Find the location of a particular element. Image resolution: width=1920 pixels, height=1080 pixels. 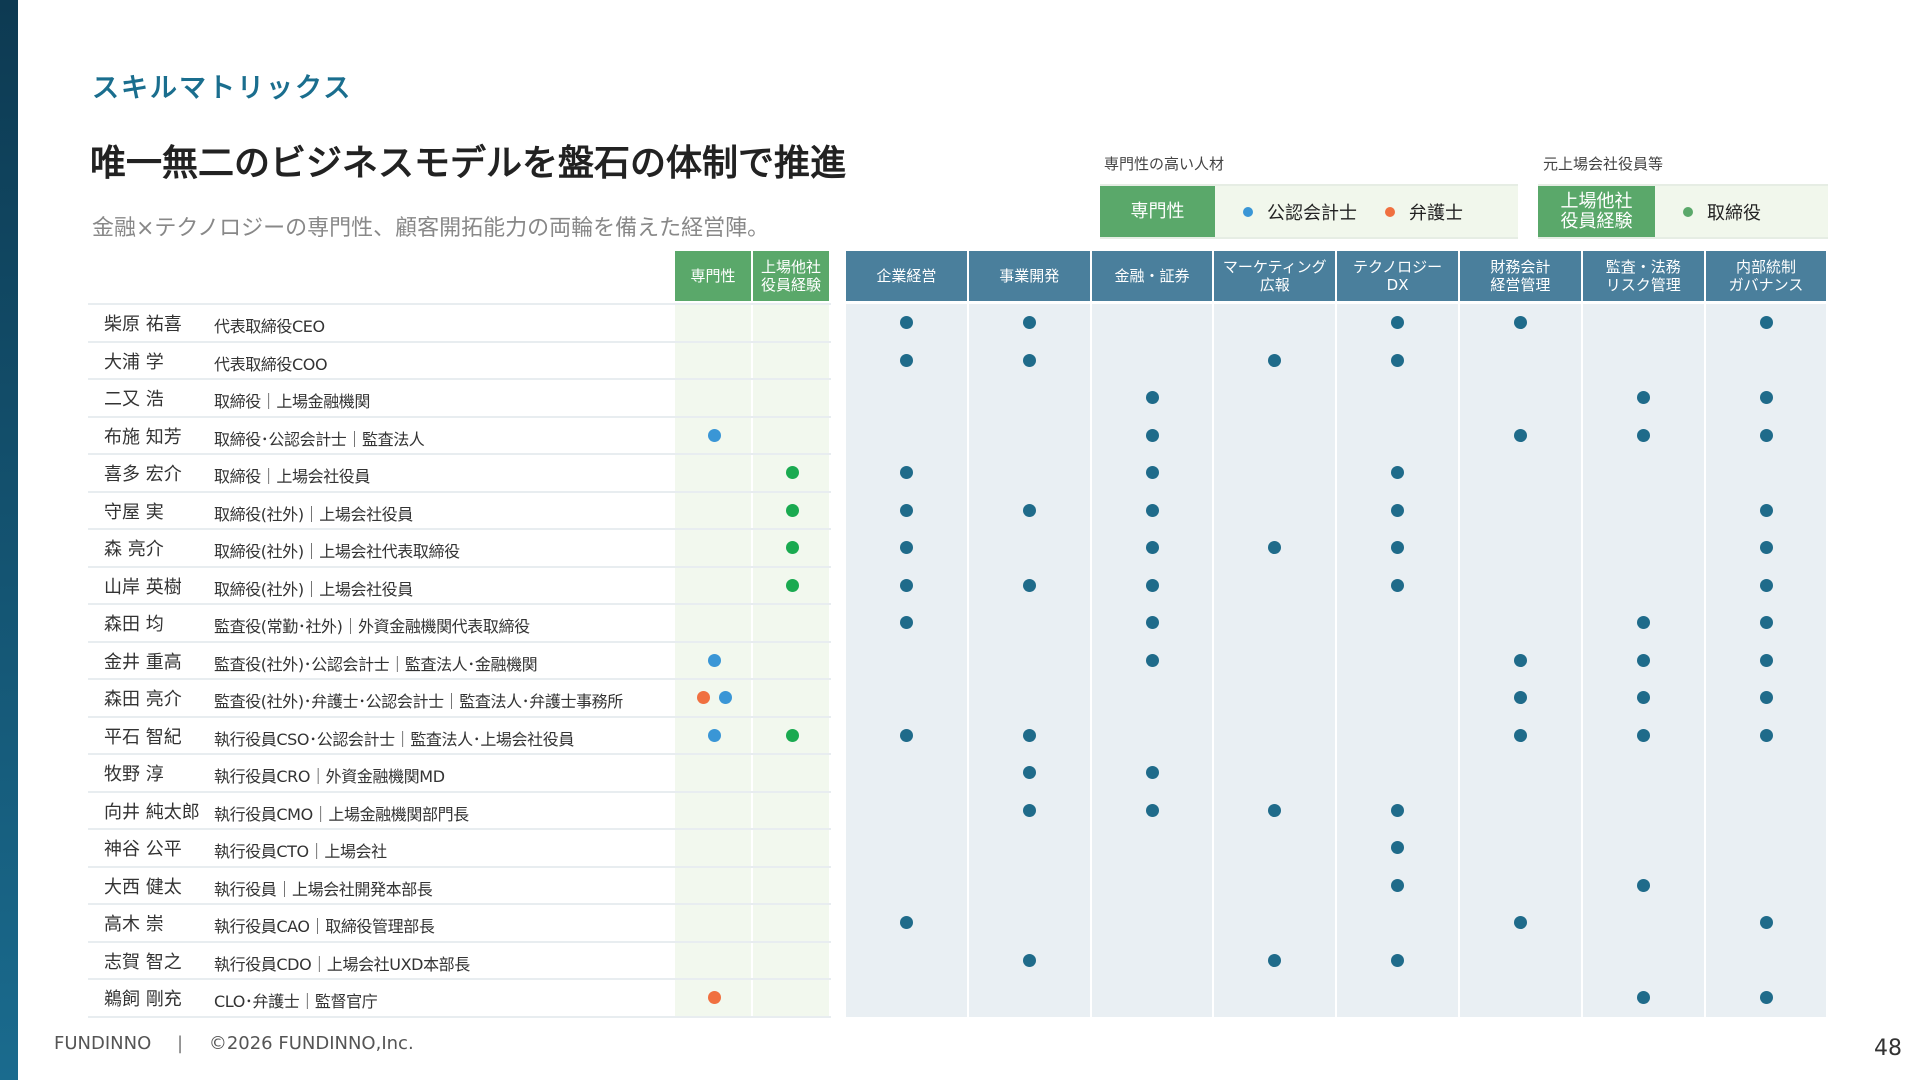

member-name: 柴原 祐喜 is located at coordinates (143, 324).